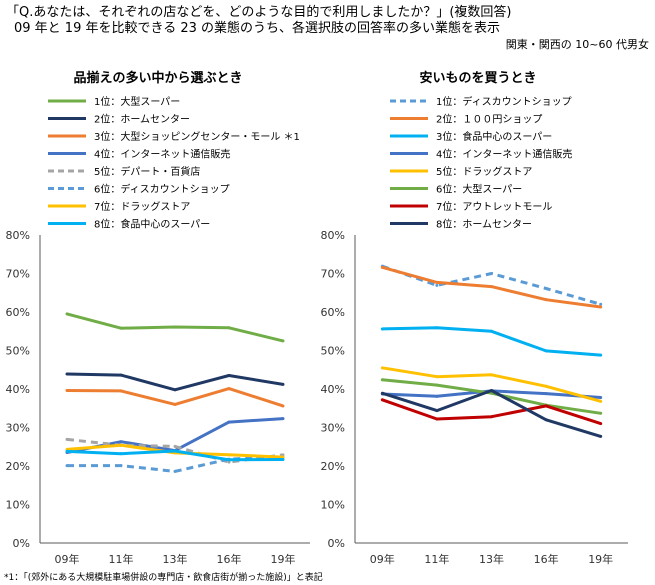 The image size is (655, 585). Describe the element at coordinates (147, 171) in the screenshot. I see `legend-label: 5位：デパート・百貨店` at that location.